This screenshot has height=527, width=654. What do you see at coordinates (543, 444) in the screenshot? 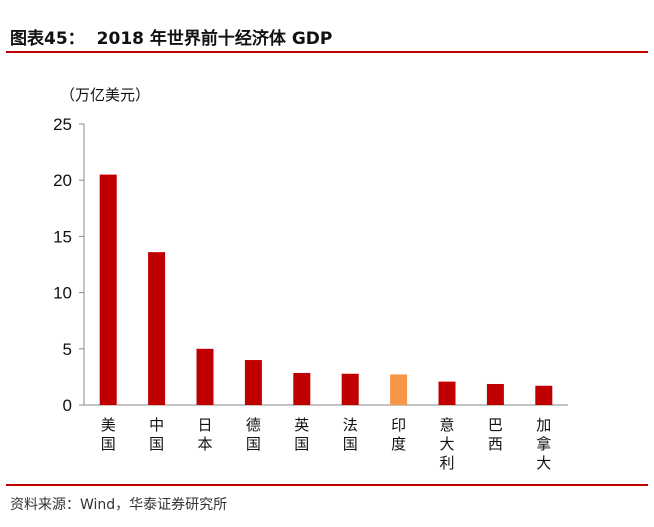
I see `x-category-label: 加拿大` at bounding box center [543, 444].